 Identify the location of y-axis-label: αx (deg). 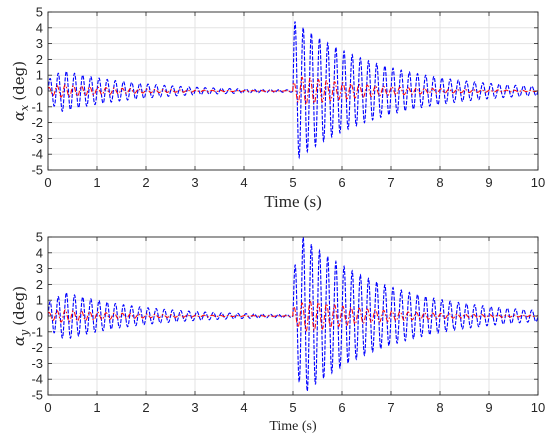
(20, 91).